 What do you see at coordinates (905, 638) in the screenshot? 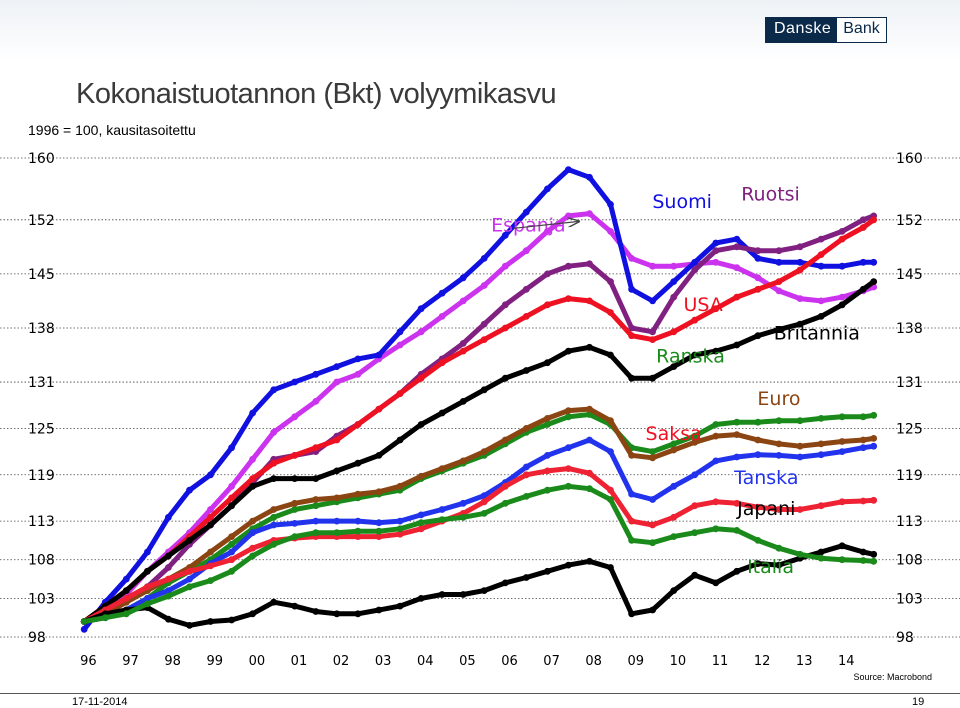
I see `y-tick-right-98: 98` at bounding box center [905, 638].